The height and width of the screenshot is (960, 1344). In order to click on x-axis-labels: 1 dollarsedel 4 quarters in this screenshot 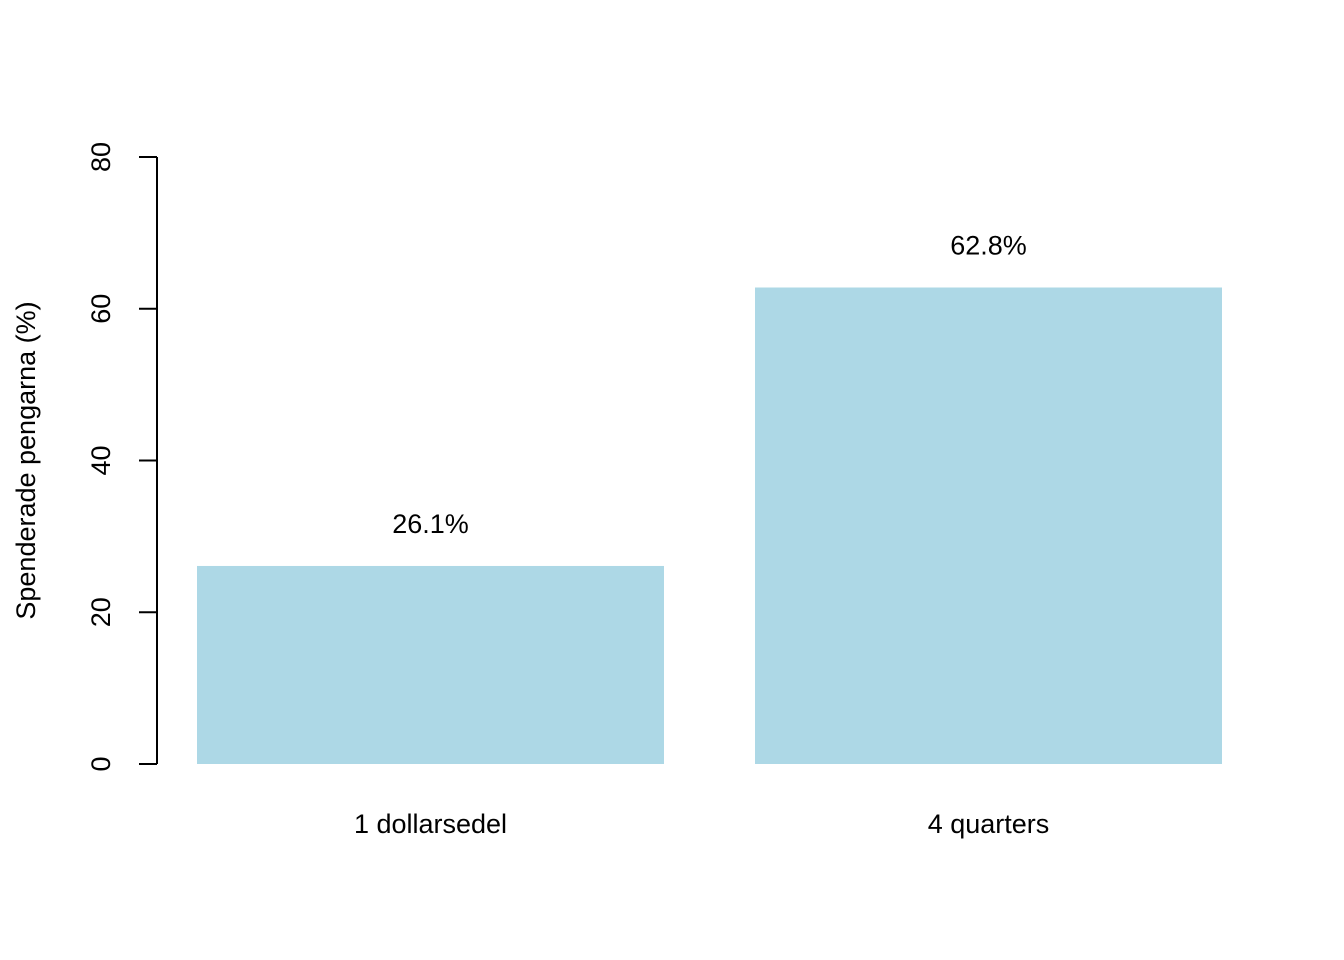, I will do `click(701, 824)`.